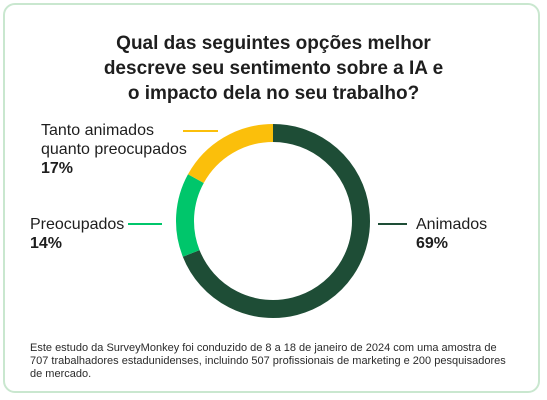 The height and width of the screenshot is (400, 547). I want to click on label-ambos: Tanto animados quanto preocupados 17%, so click(114, 149).